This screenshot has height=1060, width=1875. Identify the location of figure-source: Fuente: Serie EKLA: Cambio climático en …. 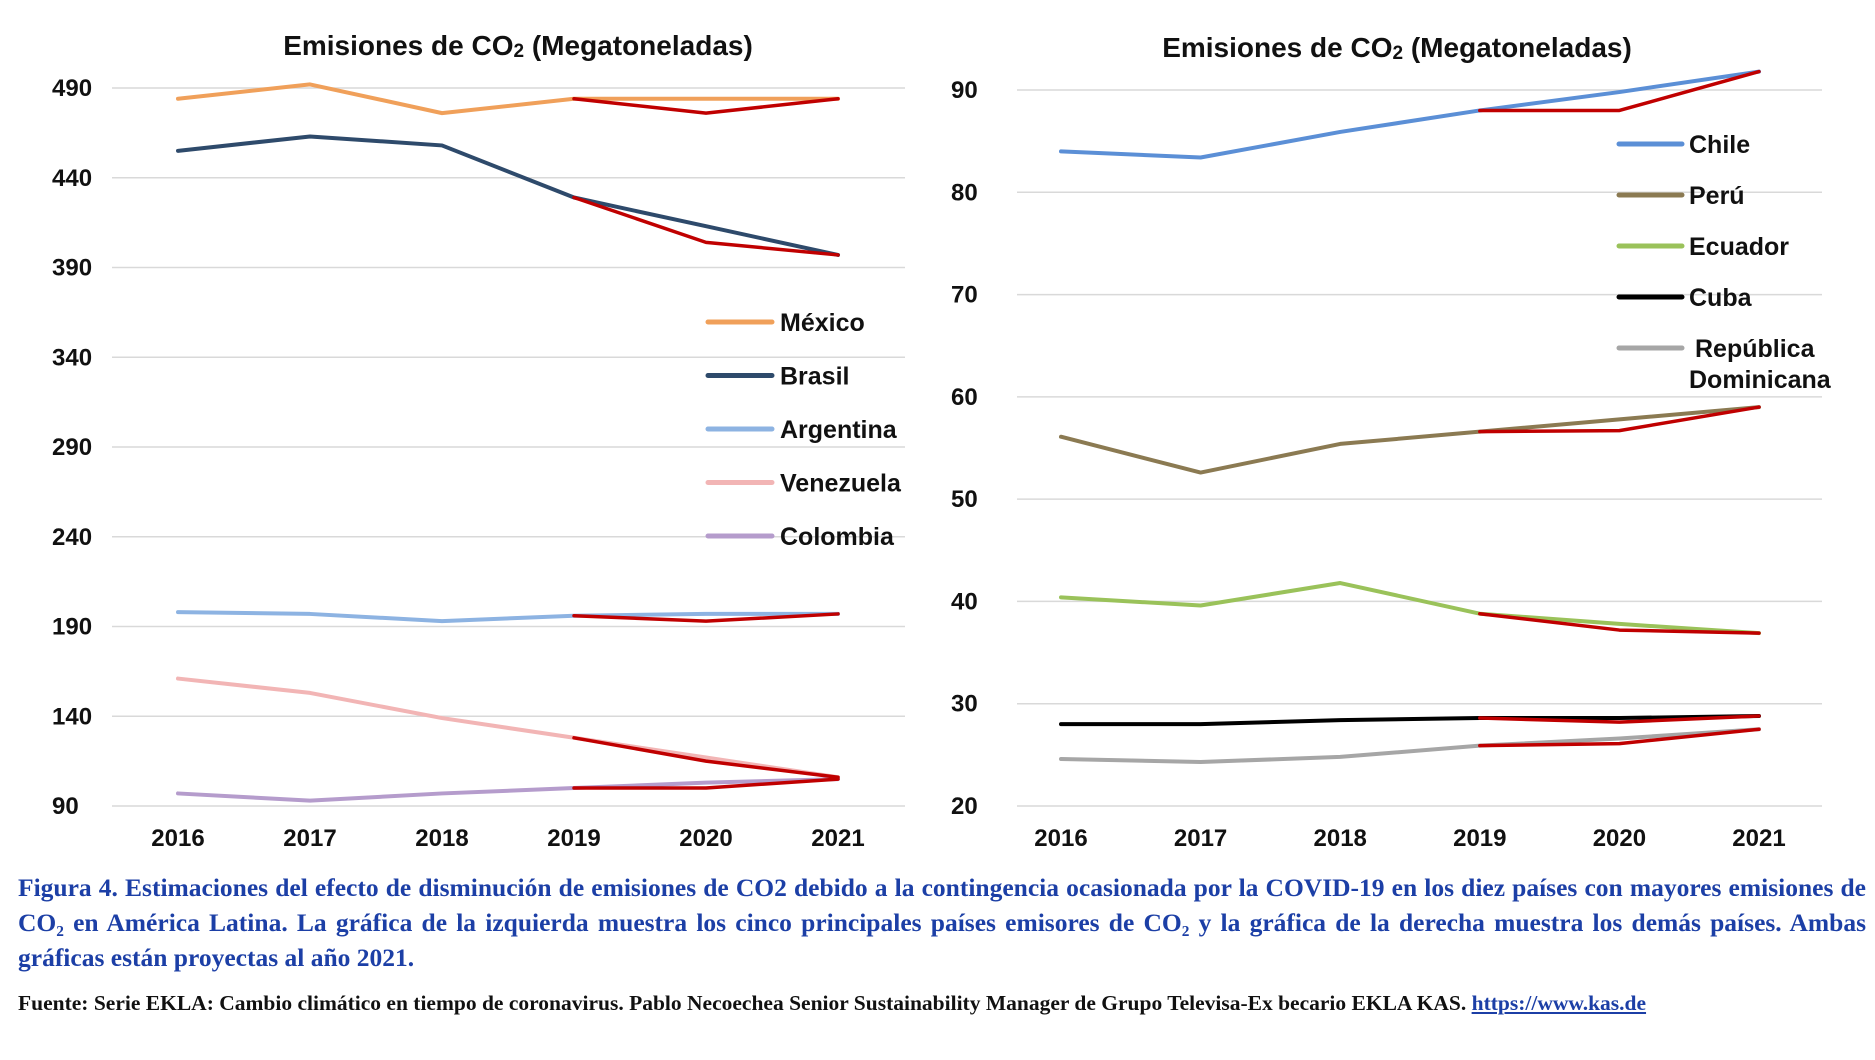
(942, 1003).